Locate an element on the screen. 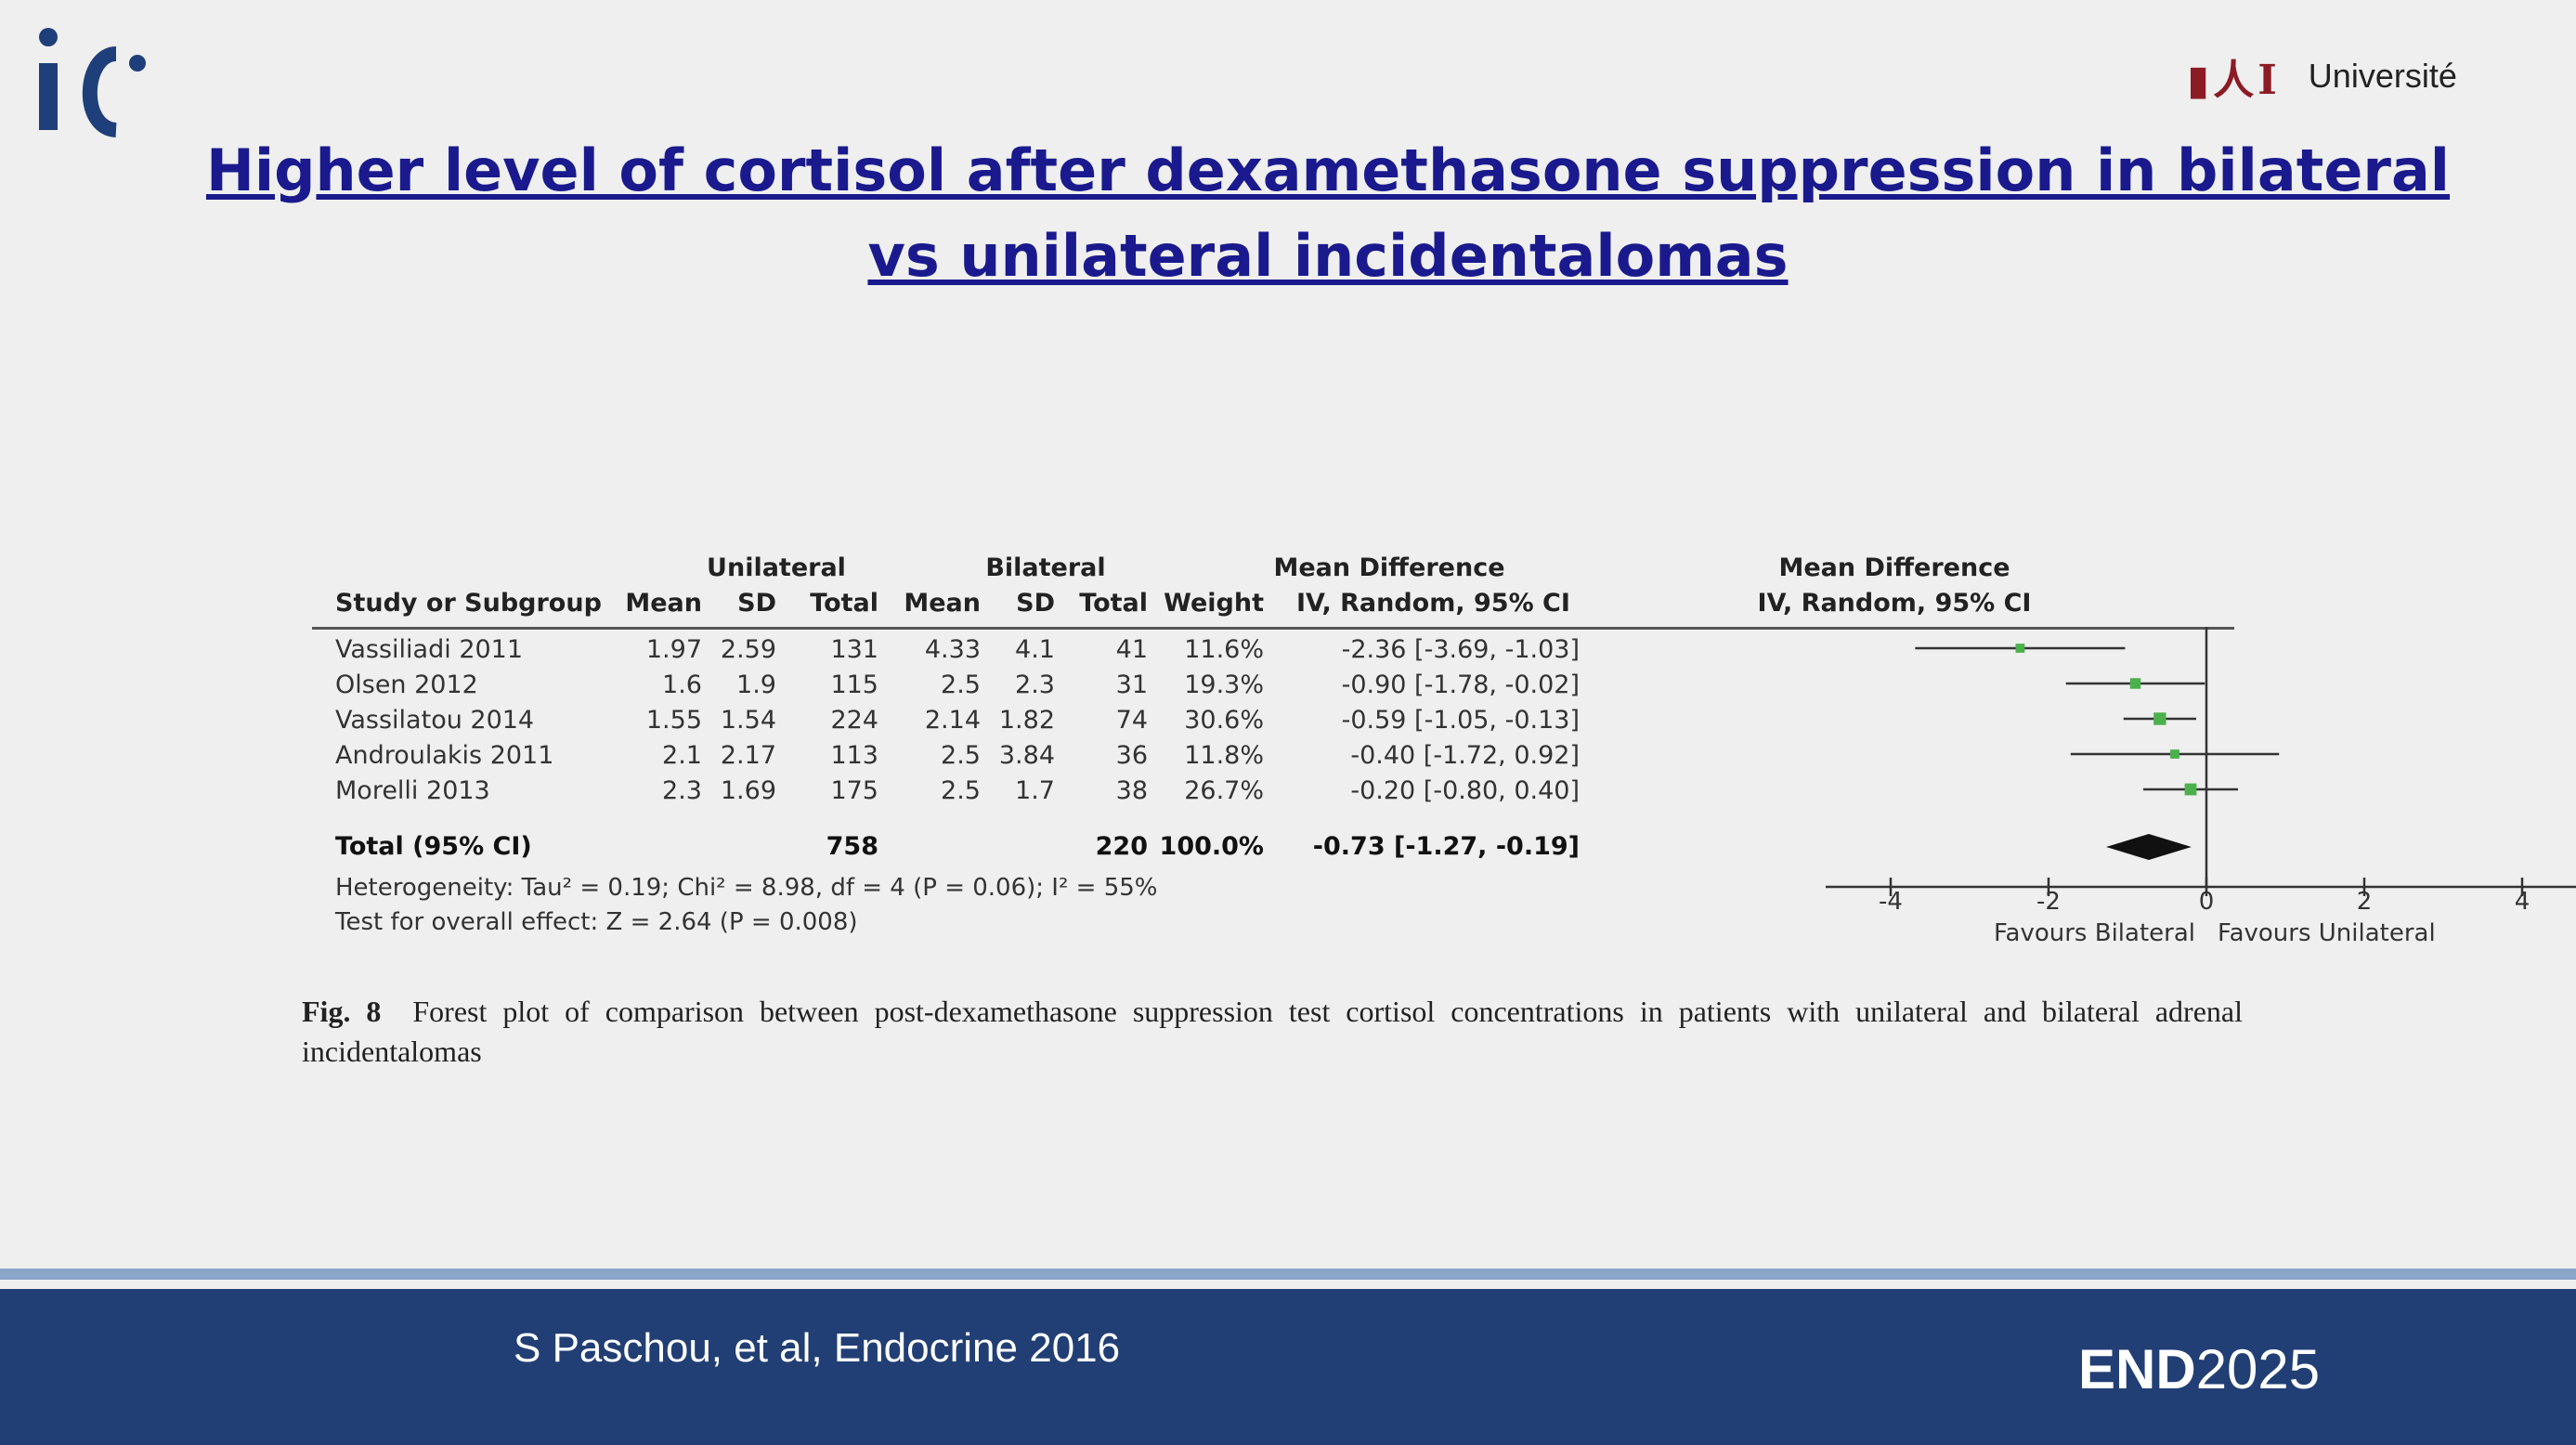 Image resolution: width=2576 pixels, height=1445 pixels. header-b-mean: Mean is located at coordinates (942, 603).